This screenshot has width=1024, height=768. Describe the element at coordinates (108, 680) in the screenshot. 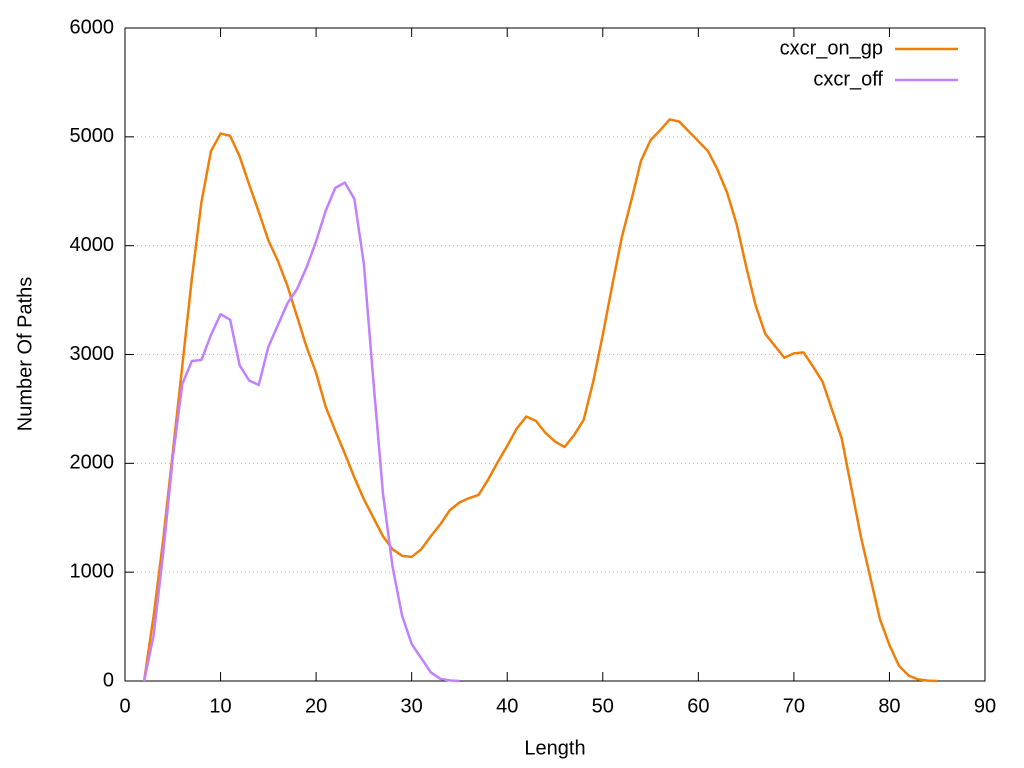

I see `y-tick-label: 0` at that location.